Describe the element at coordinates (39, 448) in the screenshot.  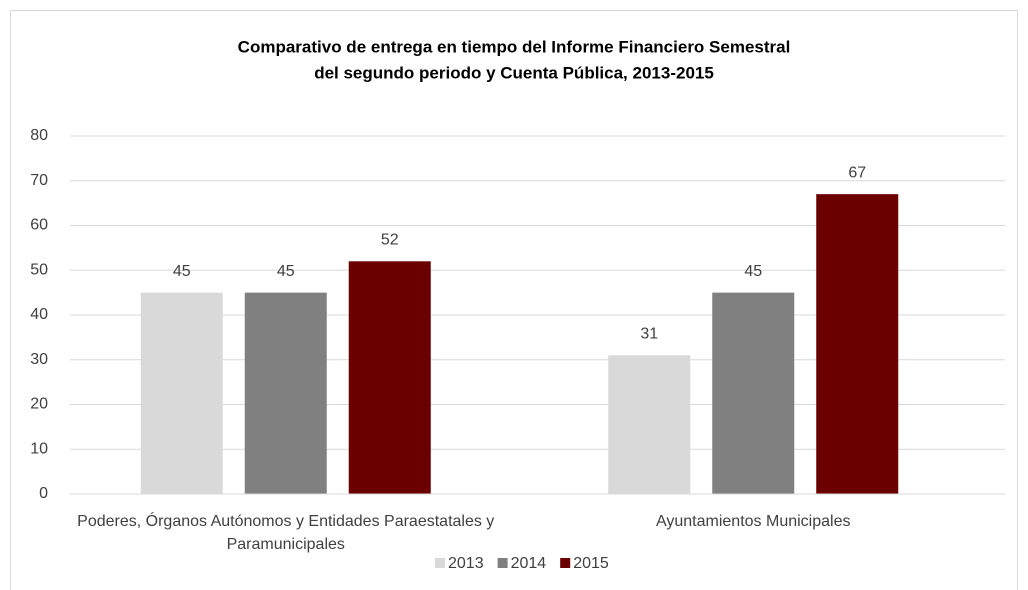
I see `y-tick-label: 10` at that location.